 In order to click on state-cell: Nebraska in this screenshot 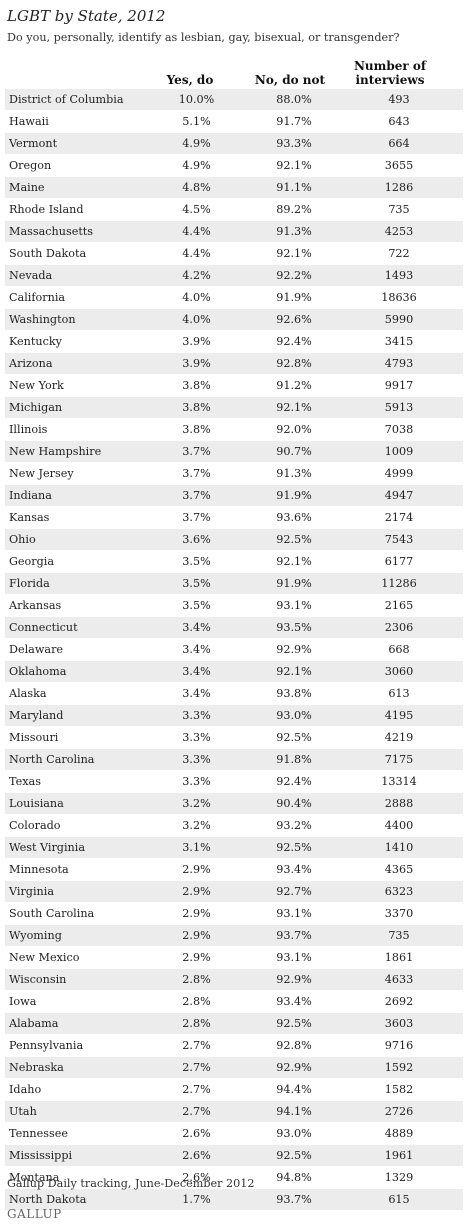, I will do `click(79, 1067)`.